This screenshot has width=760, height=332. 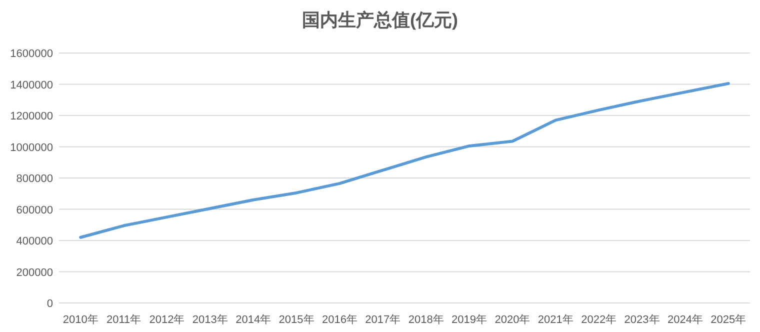 I want to click on x-tick-label: 2023年, so click(x=642, y=320).